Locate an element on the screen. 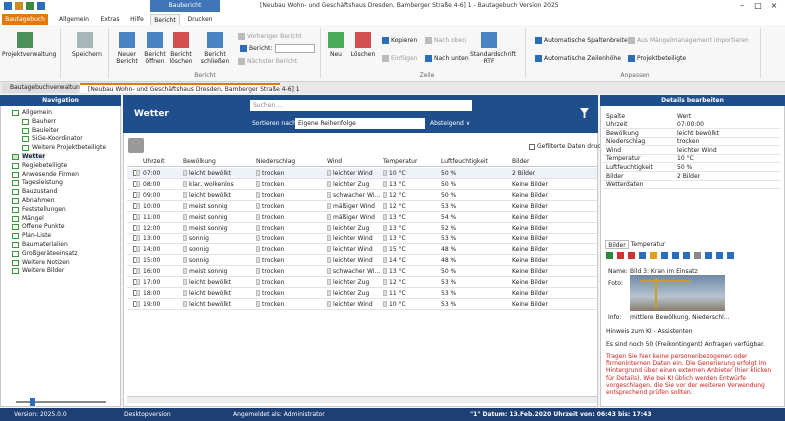  column-header: Luftfeuchtigkeit is located at coordinates (464, 161).